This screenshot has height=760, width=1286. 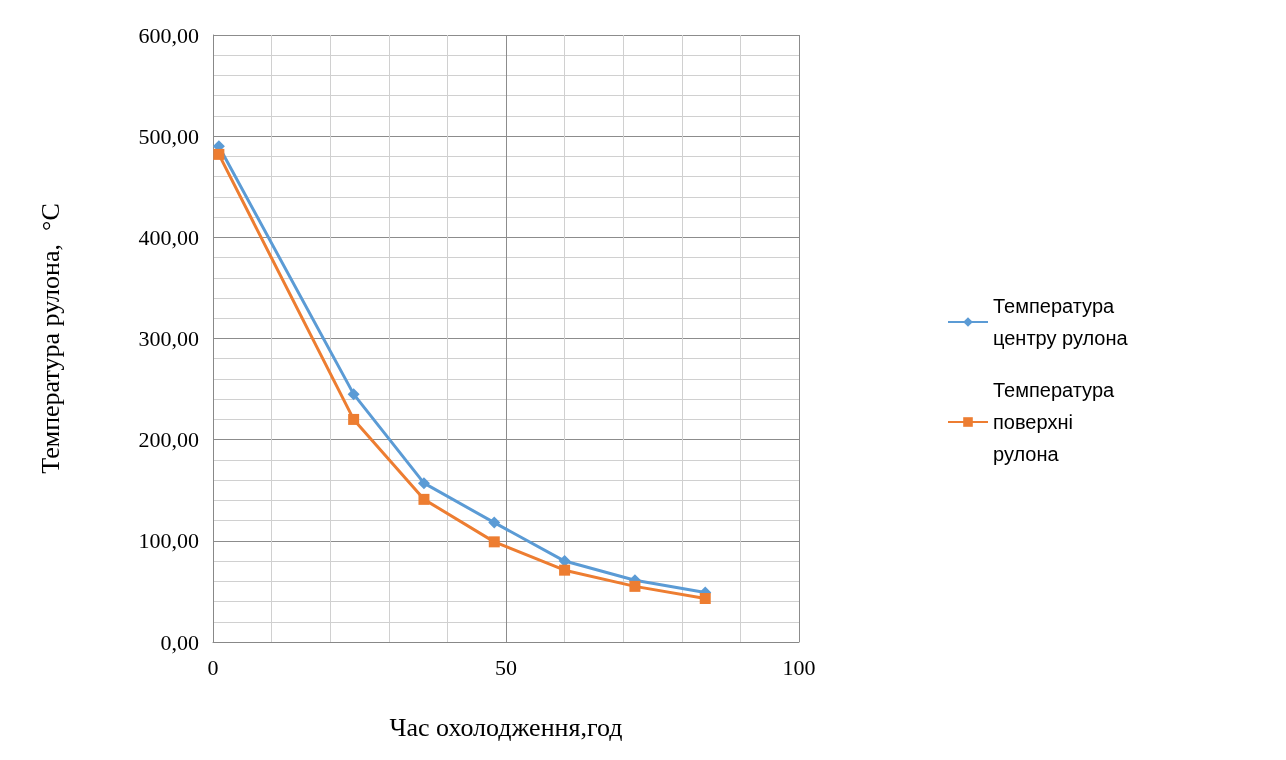 I want to click on y-tick-label: 200,00, so click(x=168, y=440).